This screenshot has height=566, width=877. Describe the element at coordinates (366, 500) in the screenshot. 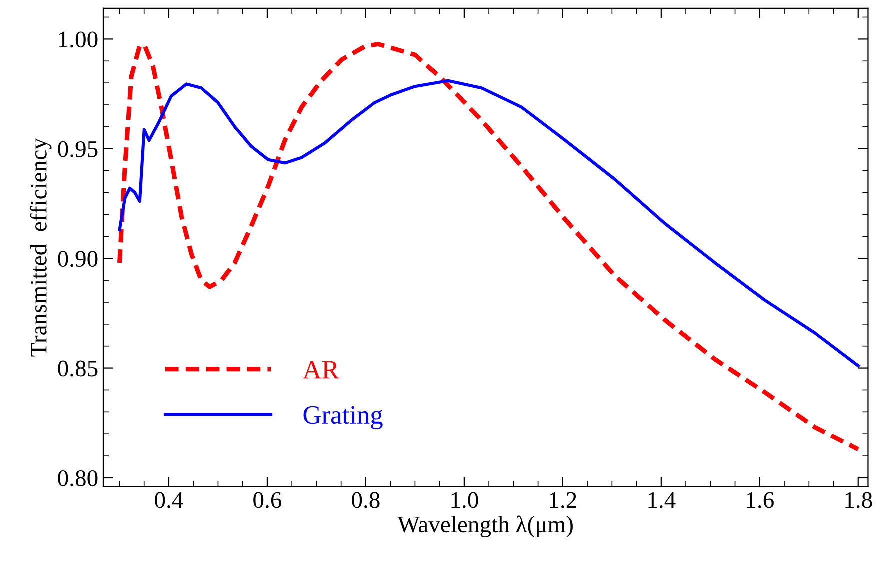

I see `x-tick-label: 0.8` at that location.